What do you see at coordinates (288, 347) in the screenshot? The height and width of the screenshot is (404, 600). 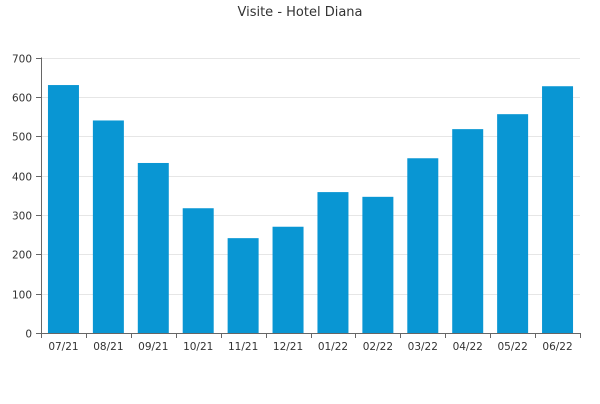 I see `x-tick-label: 12/21` at bounding box center [288, 347].